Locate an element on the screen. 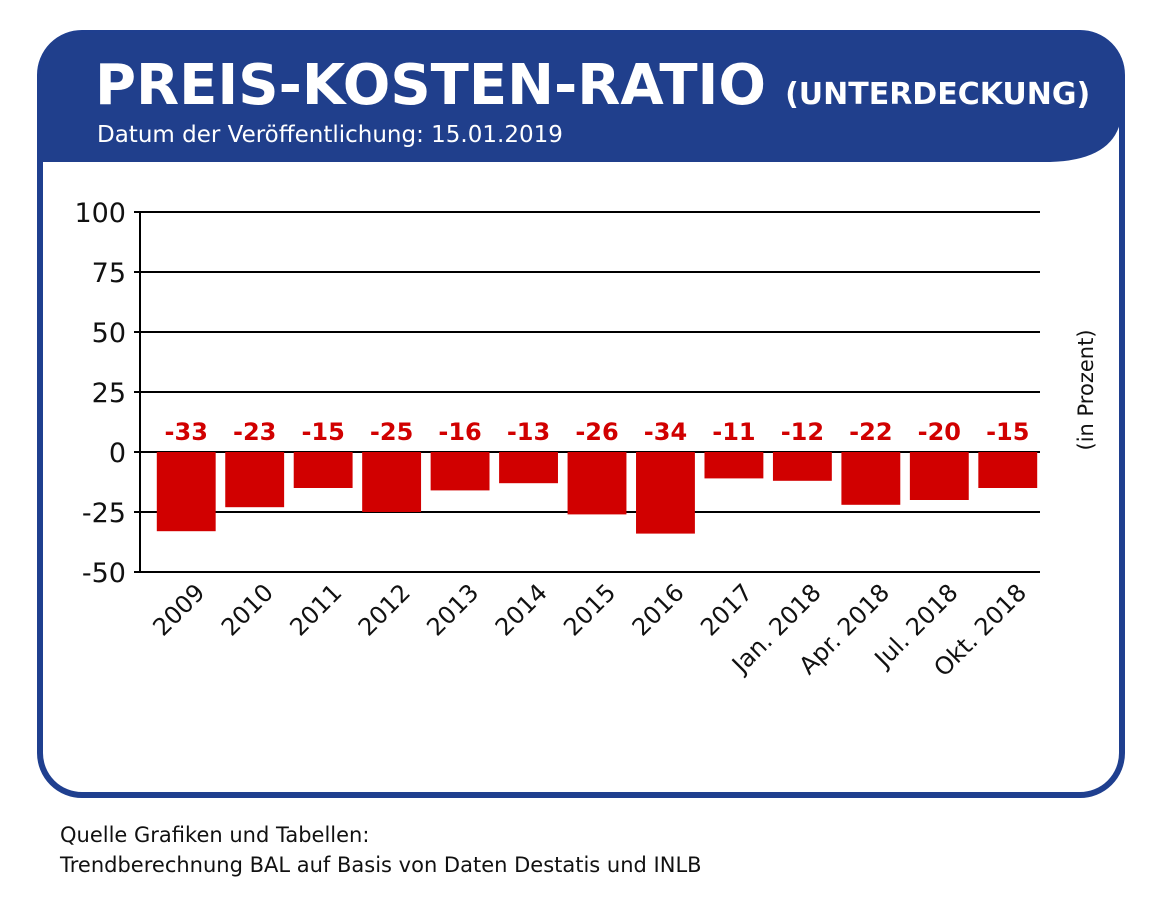 The width and height of the screenshot is (1166, 904). publication-date: Datum der Veröffentlichung: 15.01.2019 is located at coordinates (330, 135).